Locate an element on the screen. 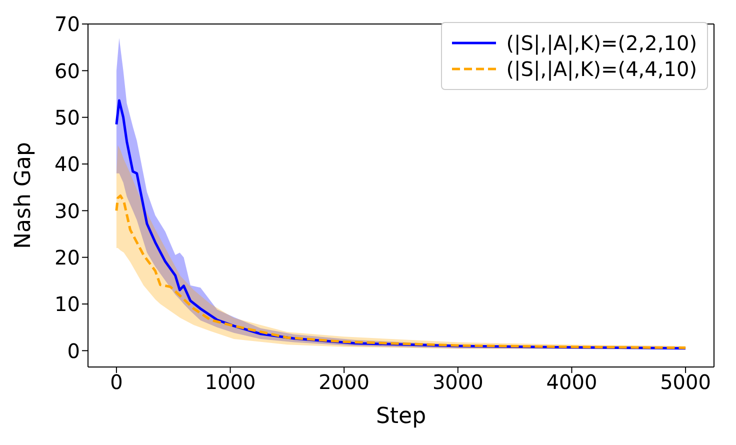 The height and width of the screenshot is (445, 736). y-tick-label: 40 is located at coordinates (67, 164).